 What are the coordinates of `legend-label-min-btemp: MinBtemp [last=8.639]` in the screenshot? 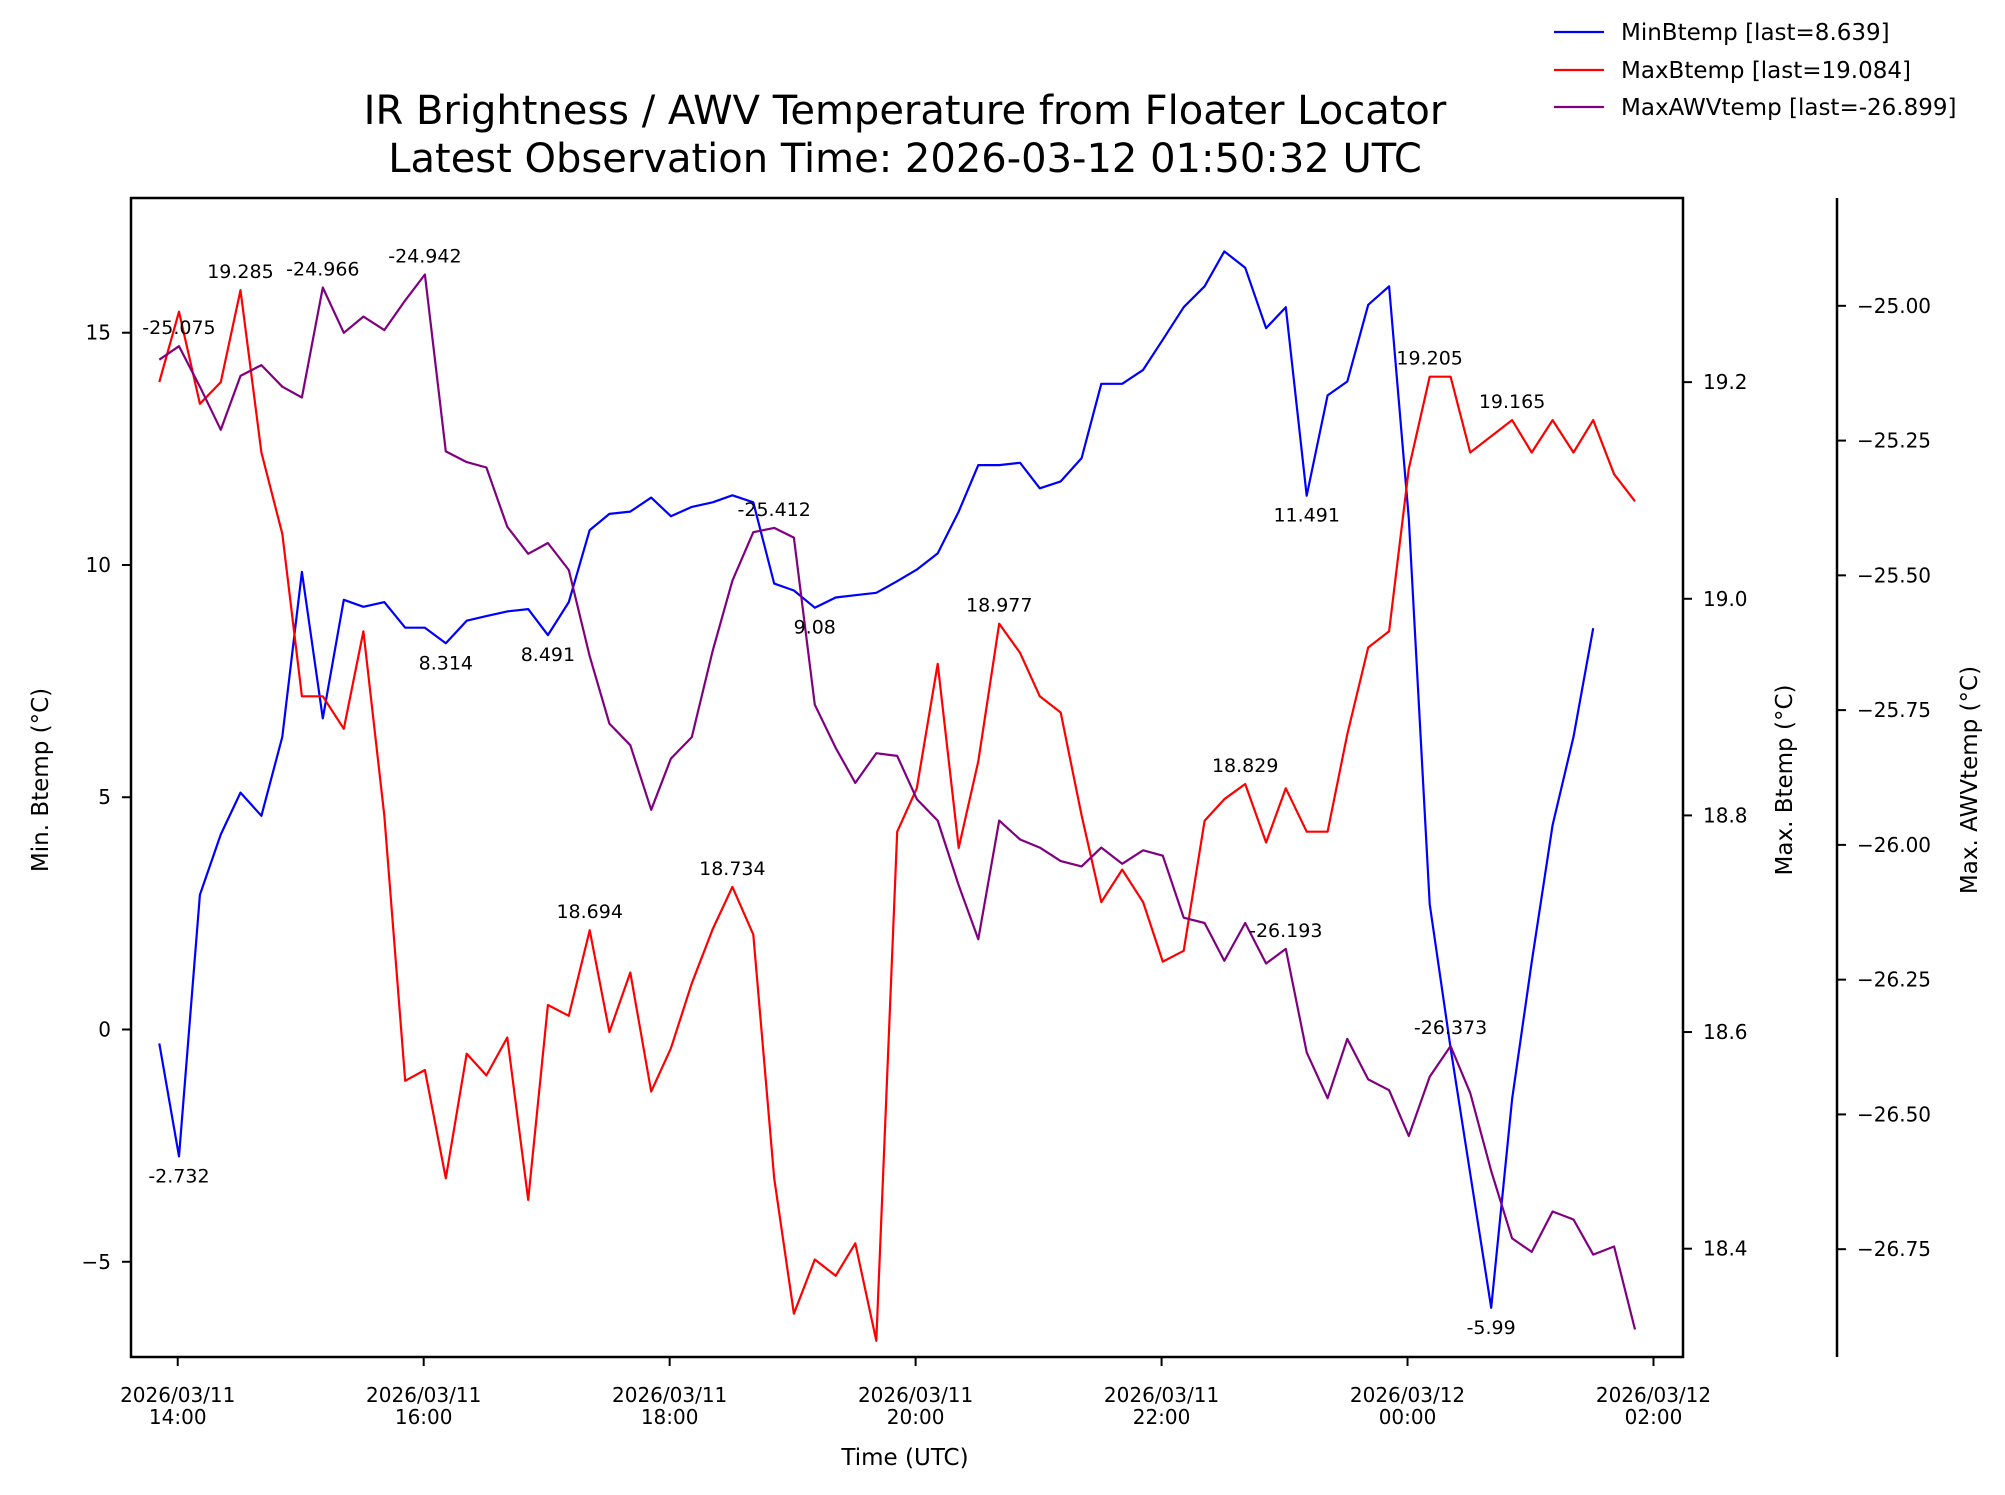 It's located at (1755, 33).